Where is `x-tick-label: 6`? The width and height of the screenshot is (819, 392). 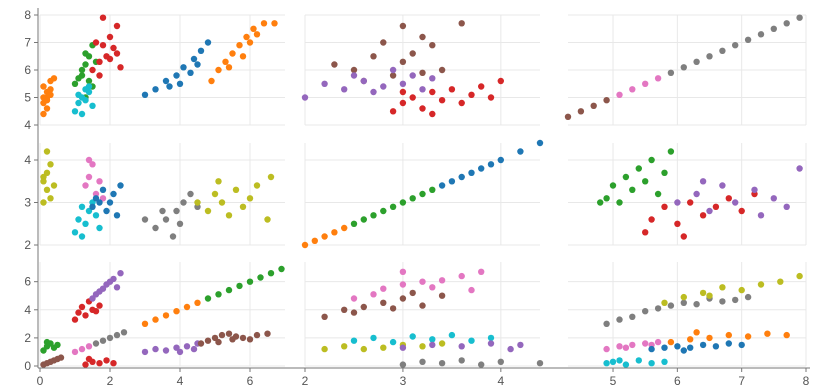 x-tick-label: 6 is located at coordinates (677, 381).